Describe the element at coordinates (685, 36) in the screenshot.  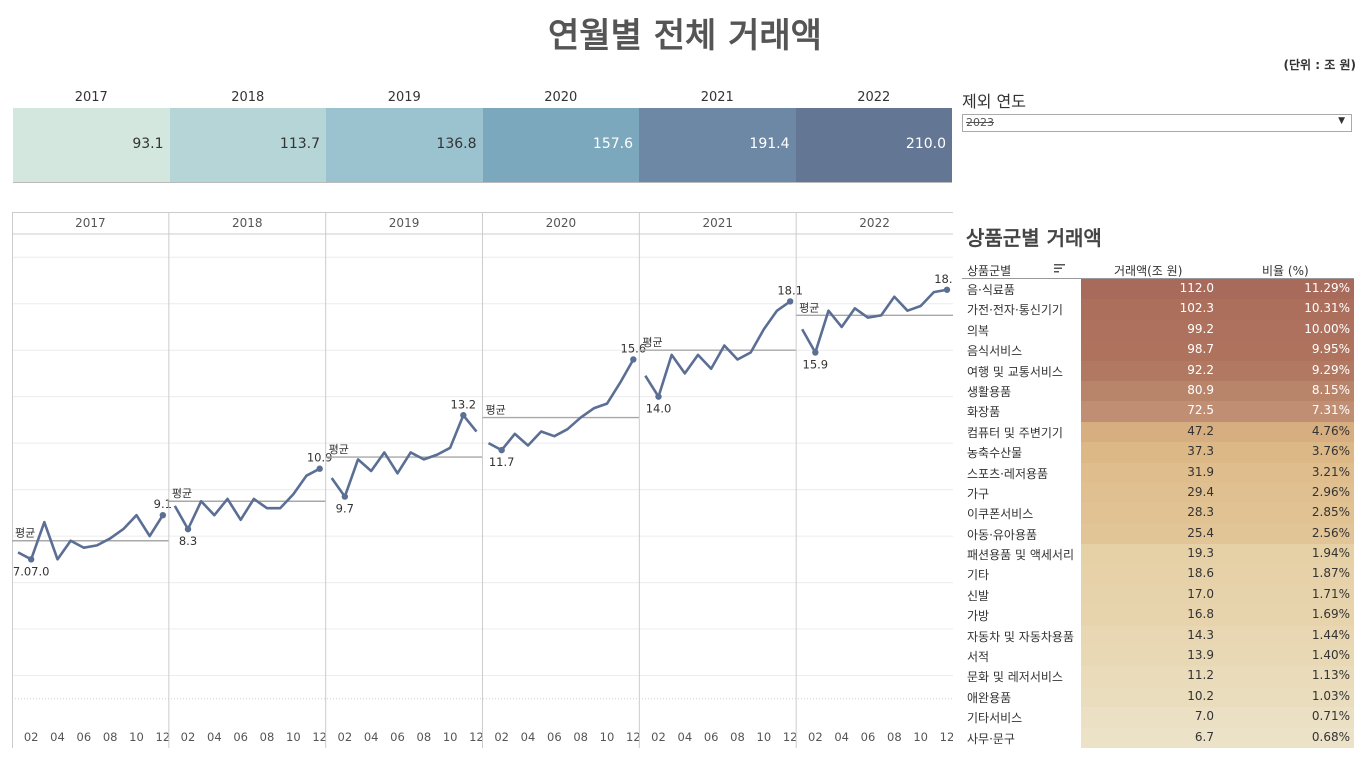
I see `page-title: 연월별 전체 거래액` at that location.